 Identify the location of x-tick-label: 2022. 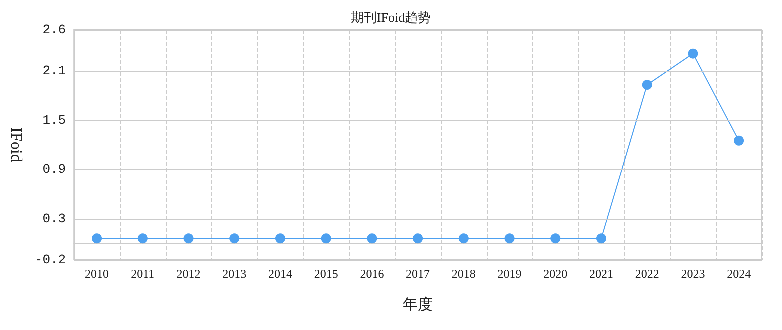
(647, 274).